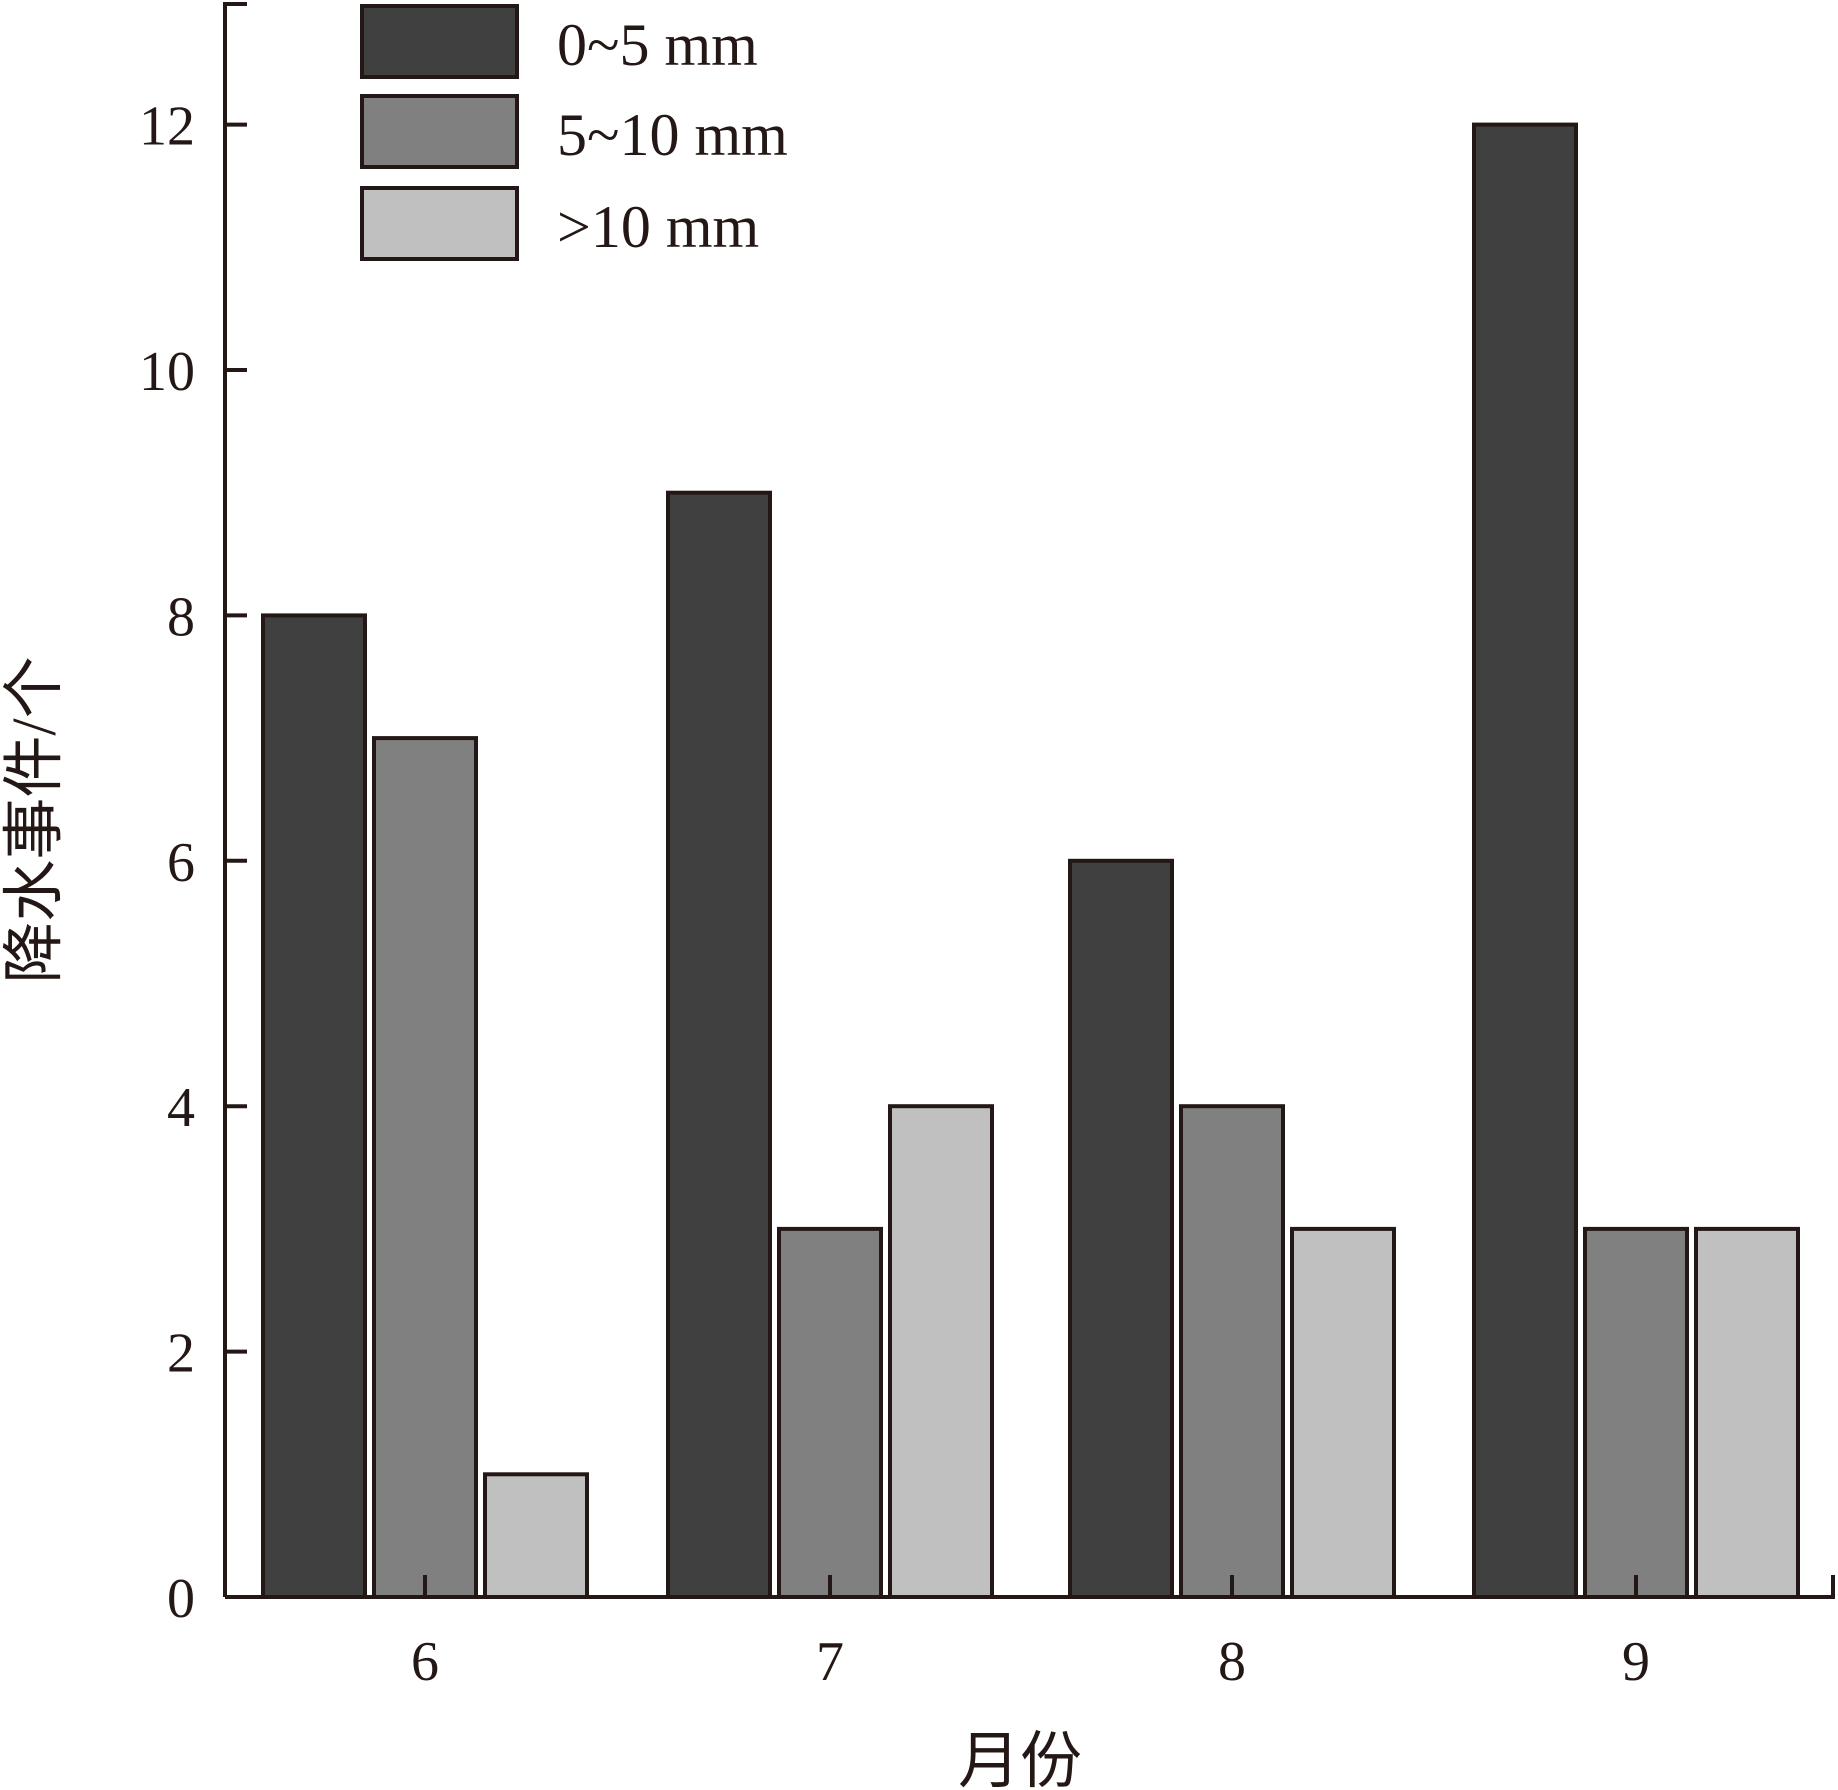 This screenshot has width=1838, height=1790. I want to click on y-tick-label: 4, so click(181, 1108).